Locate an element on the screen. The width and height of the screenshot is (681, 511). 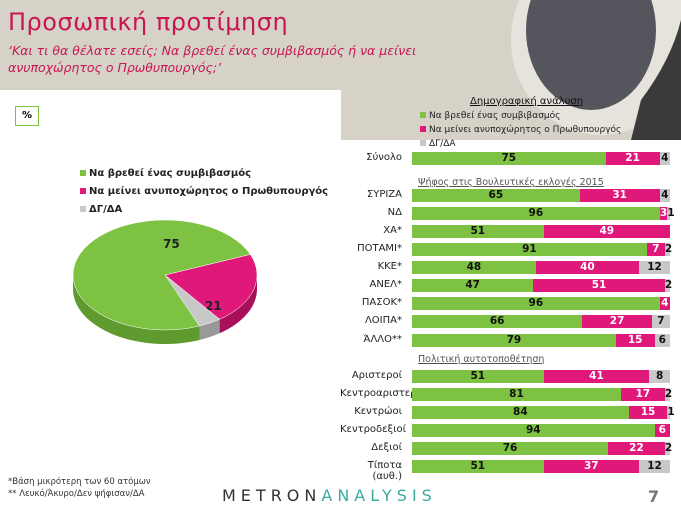
pie-data-label: 21 is located at coordinates (213, 306).